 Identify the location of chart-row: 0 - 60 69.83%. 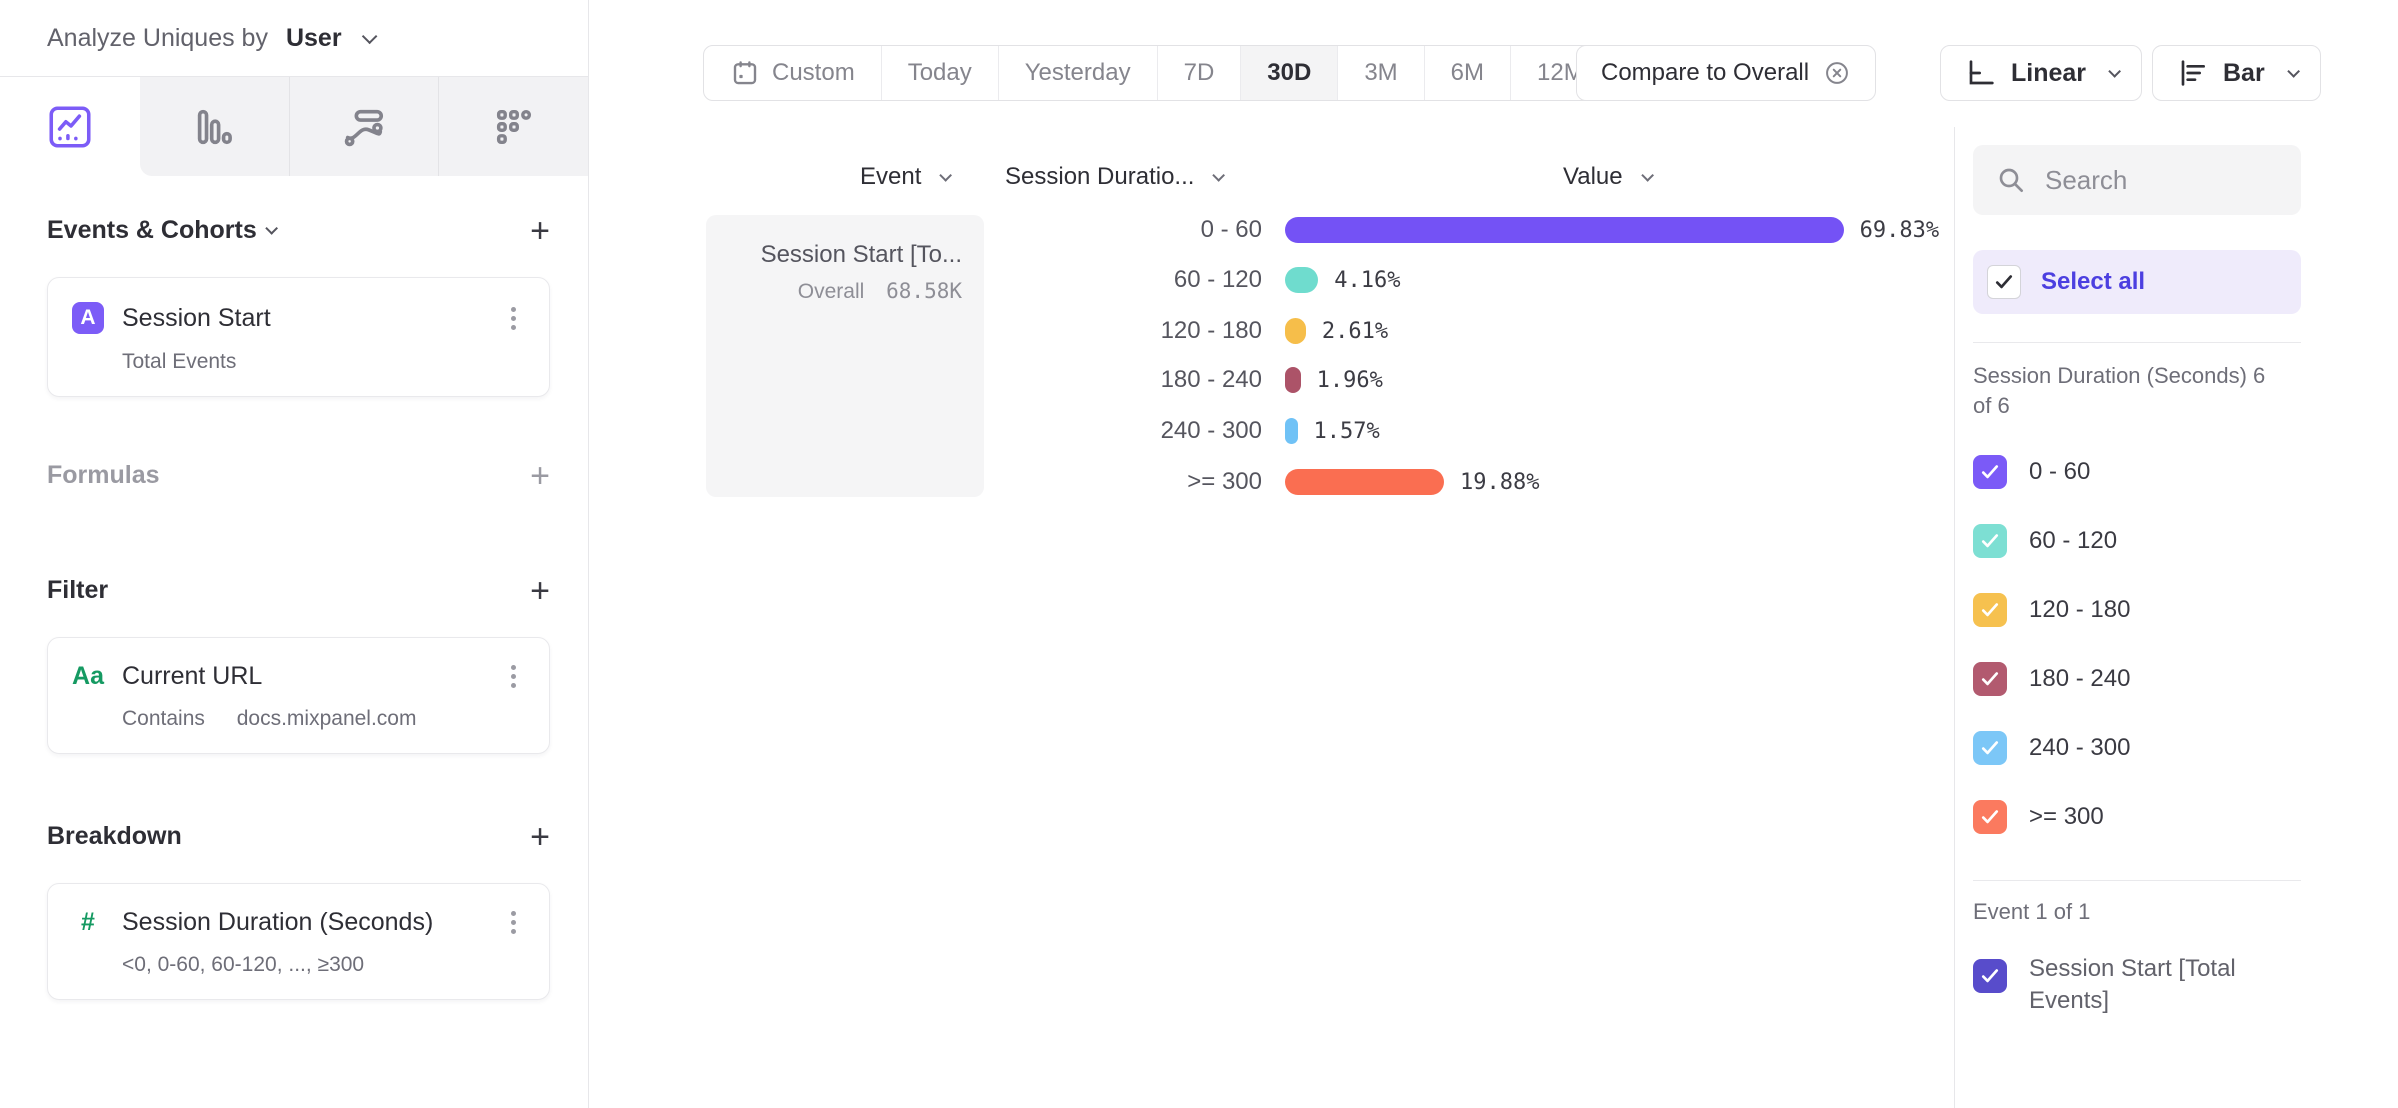
(1469, 230).